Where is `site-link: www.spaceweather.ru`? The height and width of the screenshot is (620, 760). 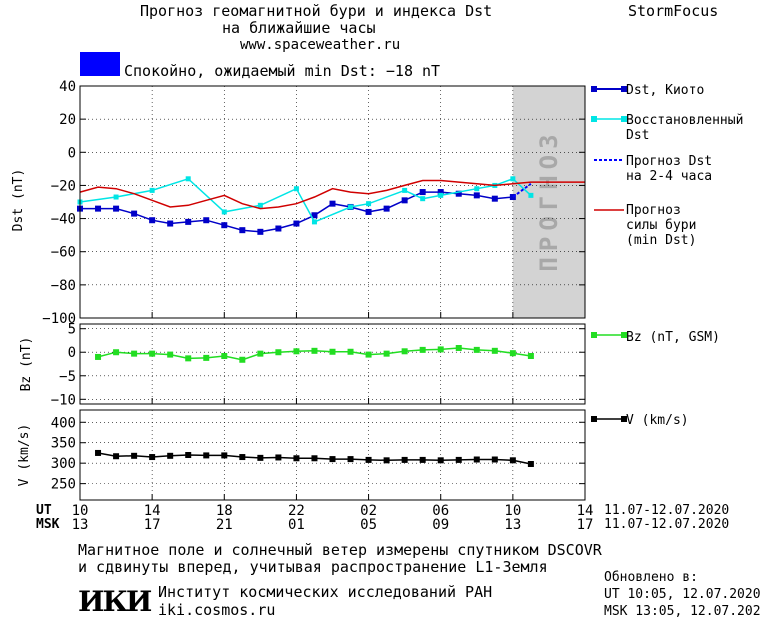
site-link: www.spaceweather.ru is located at coordinates (320, 45).